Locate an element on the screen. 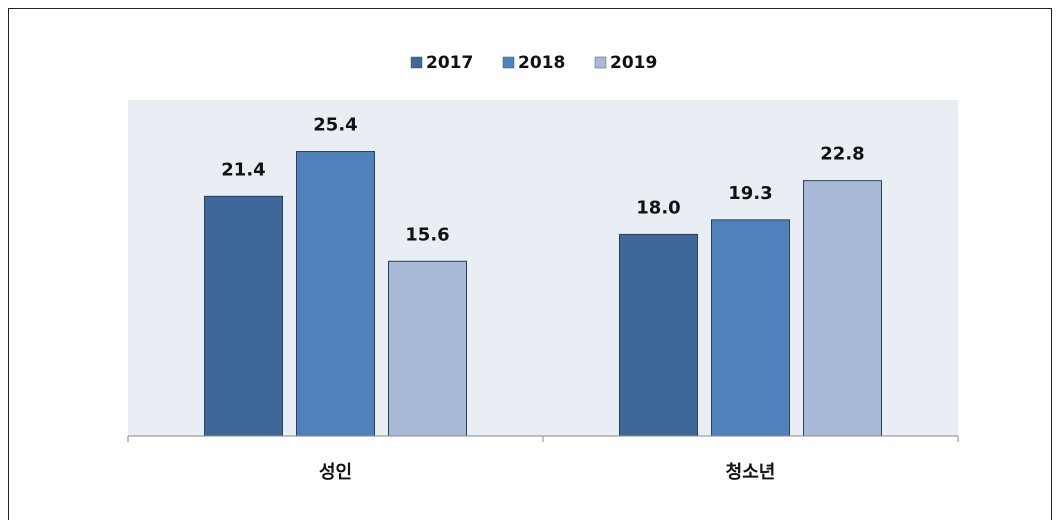 This screenshot has height=520, width=1060. legend-label: 2017 is located at coordinates (449, 63).